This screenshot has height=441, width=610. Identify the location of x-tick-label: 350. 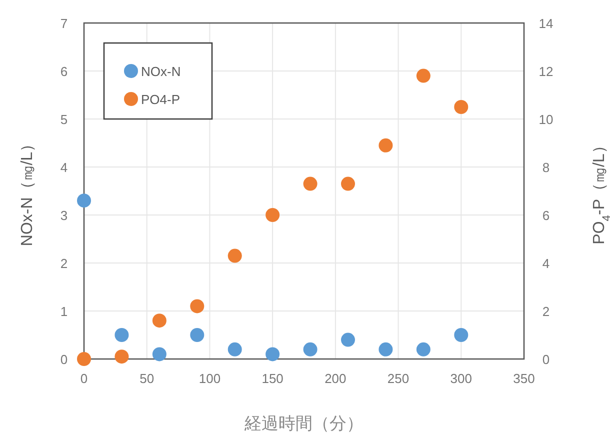
(524, 378).